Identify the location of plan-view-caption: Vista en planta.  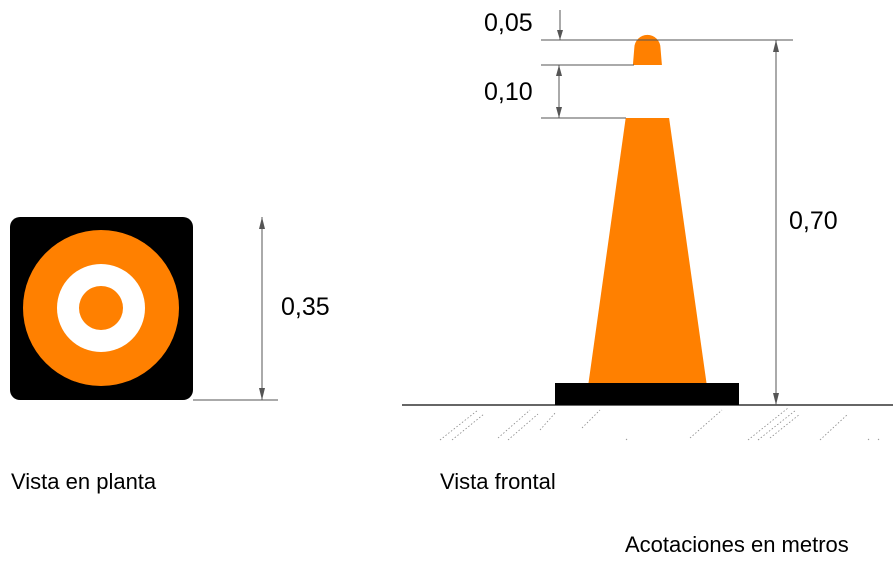
(84, 481).